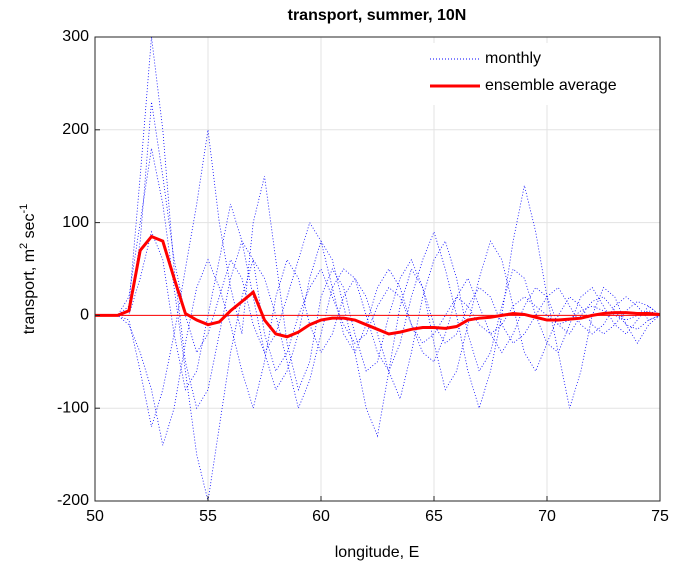 This screenshot has height=569, width=673. What do you see at coordinates (24, 209) in the screenshot?
I see `y-label-sup: -1` at bounding box center [24, 209].